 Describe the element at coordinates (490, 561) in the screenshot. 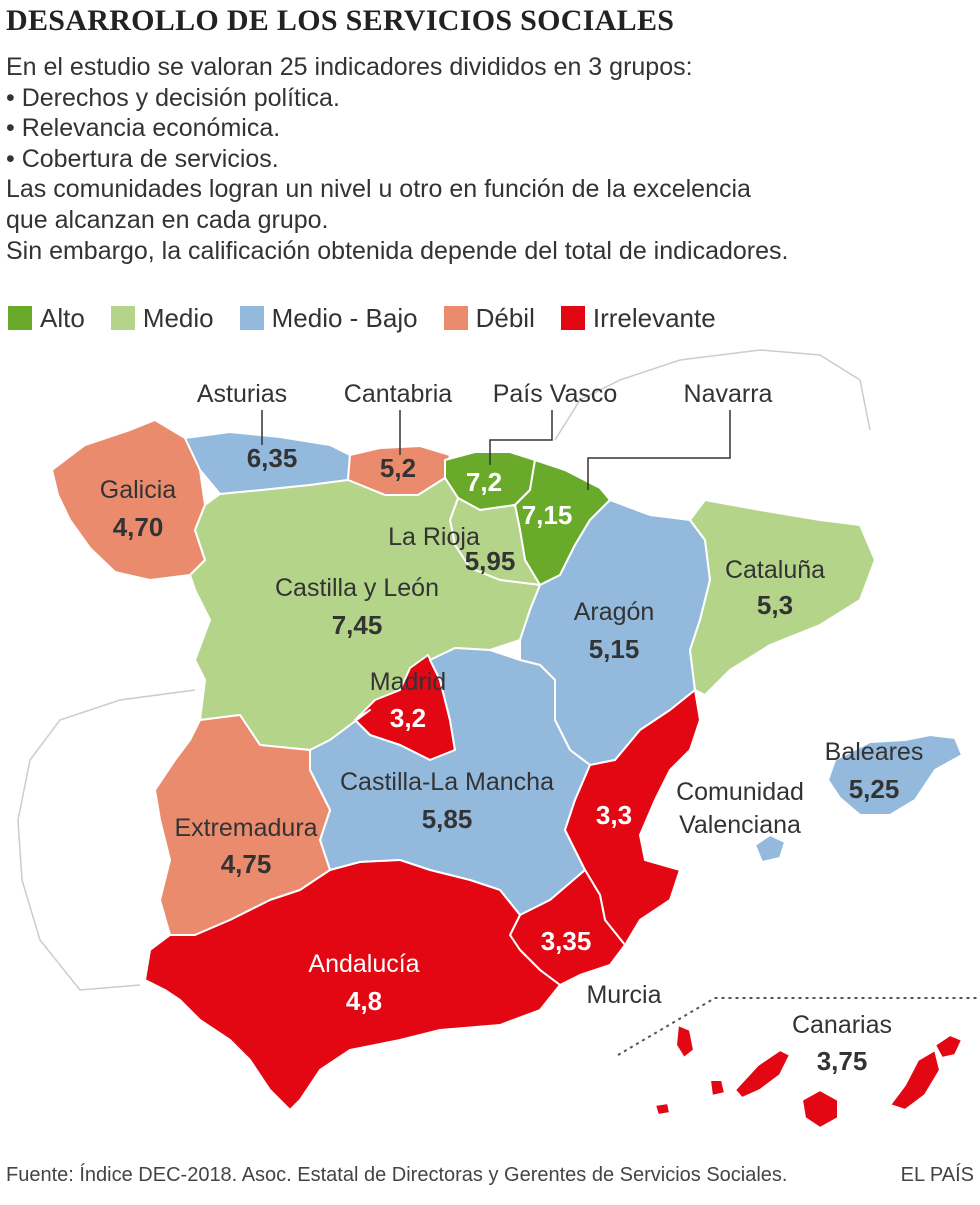

I see `label-la-rioja-value: 5,95` at that location.